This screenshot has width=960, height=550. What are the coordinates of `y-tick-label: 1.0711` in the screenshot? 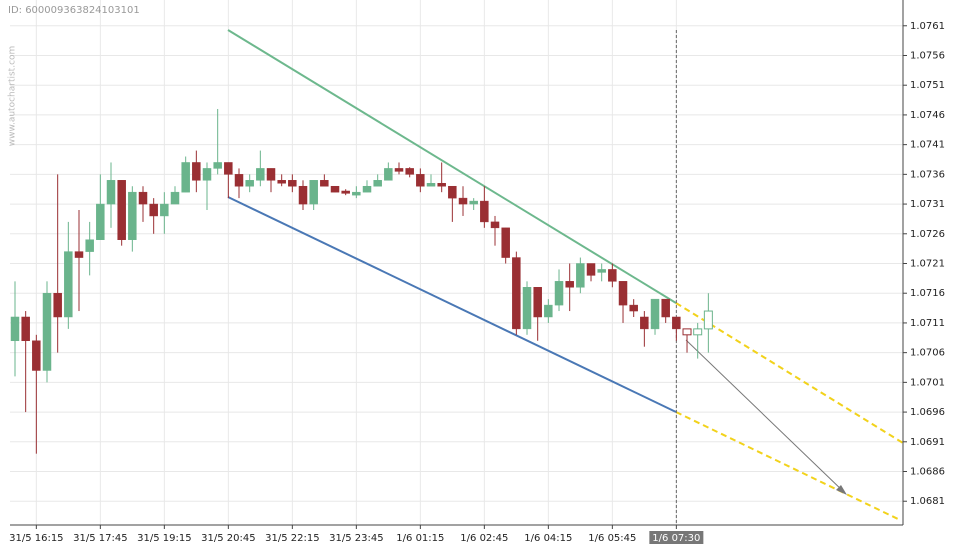 It's located at (927, 323).